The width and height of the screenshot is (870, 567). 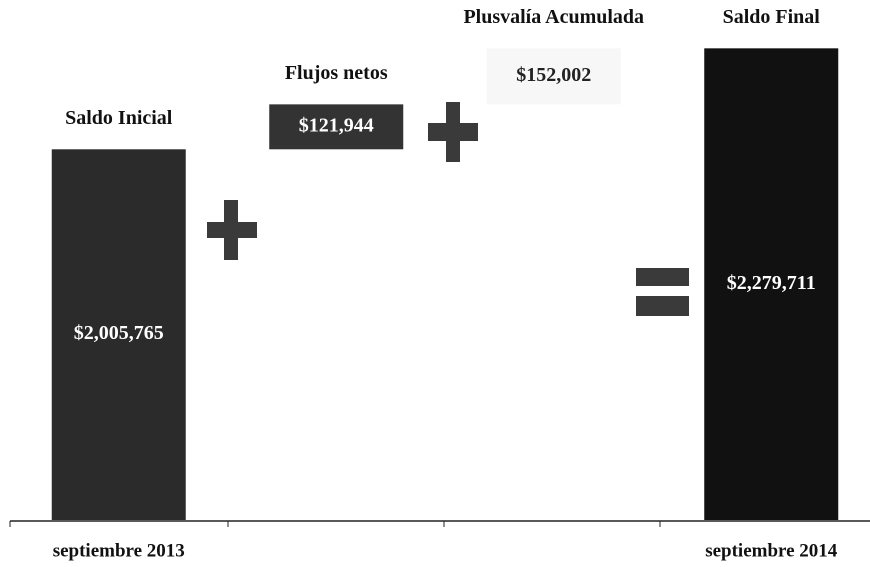 I want to click on x-label: septiembre 2014, so click(x=771, y=550).